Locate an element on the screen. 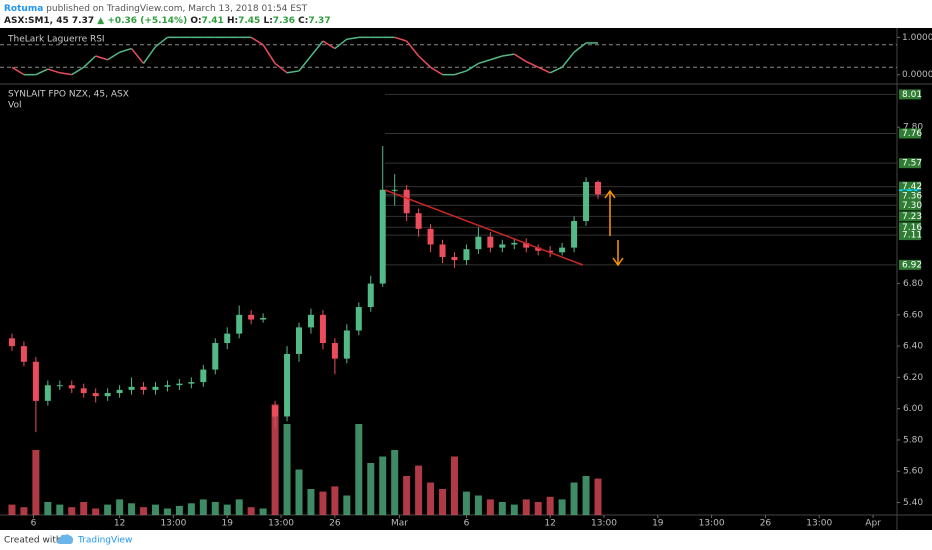 This screenshot has height=550, width=932. value: 7.41 is located at coordinates (213, 21).